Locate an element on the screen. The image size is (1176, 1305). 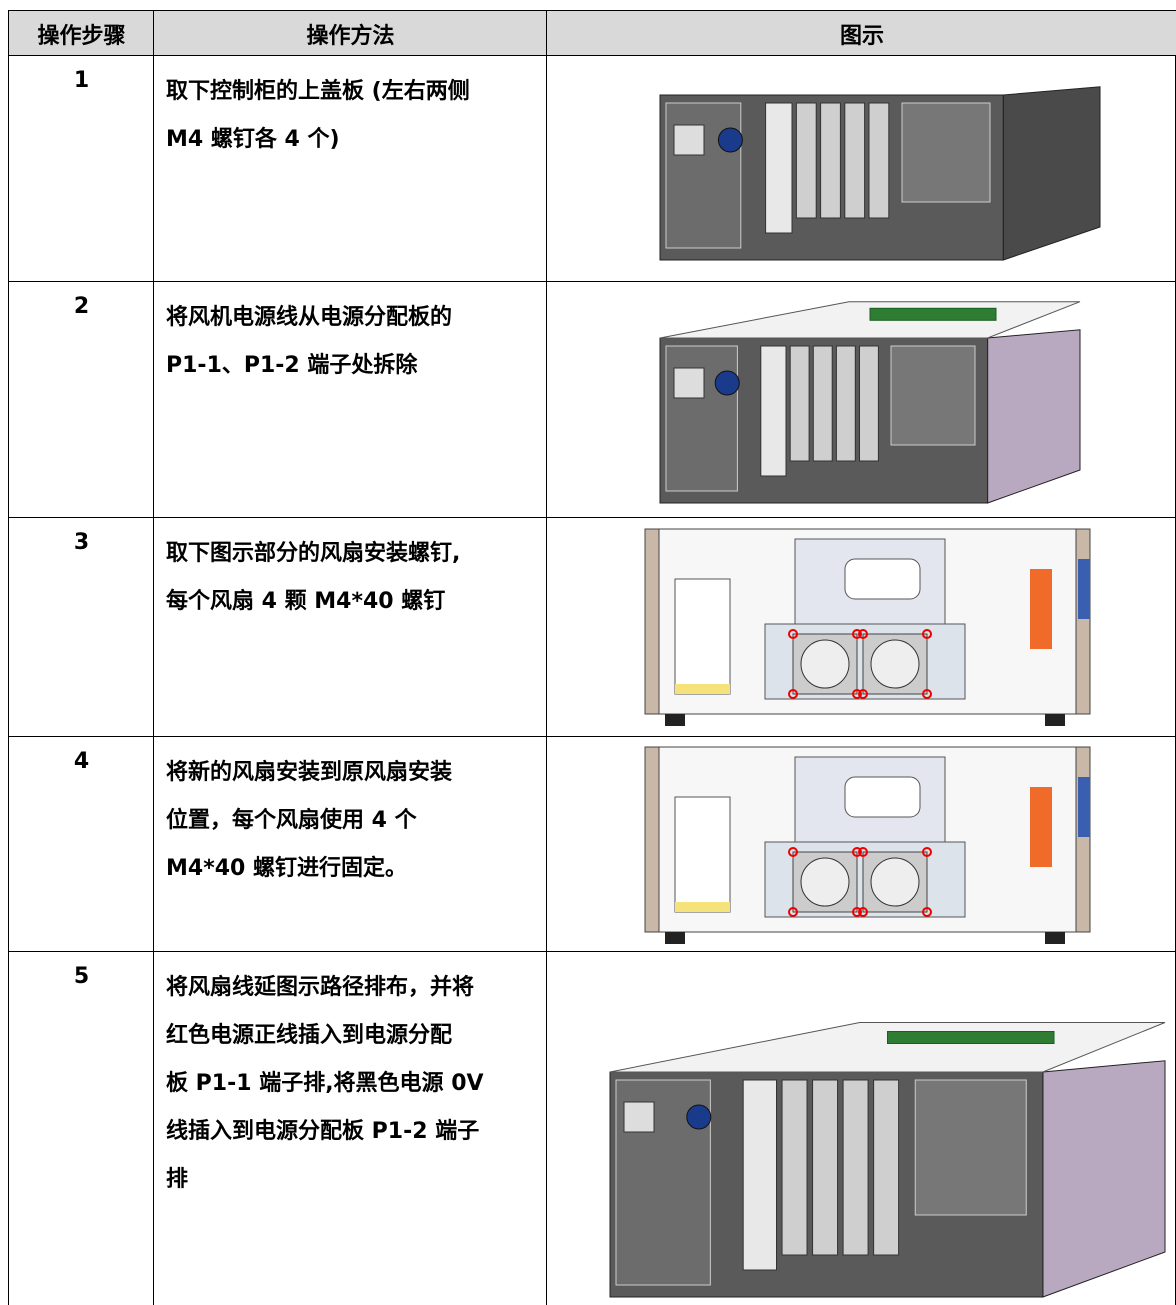
method-line: 板 P1-1 端子排,将黑色电源 0V is located at coordinates (325, 1083).